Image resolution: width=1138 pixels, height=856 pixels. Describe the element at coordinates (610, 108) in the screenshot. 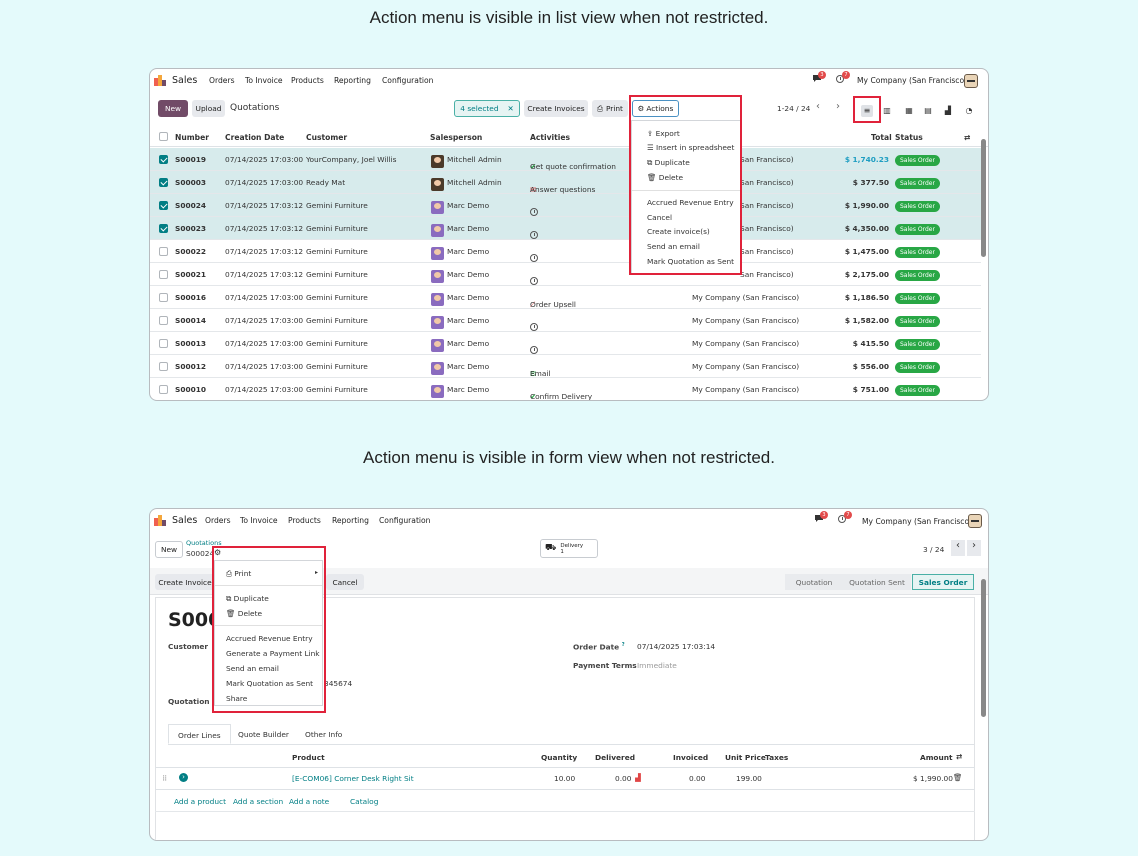

I see `print-button: ⎙ Print` at that location.